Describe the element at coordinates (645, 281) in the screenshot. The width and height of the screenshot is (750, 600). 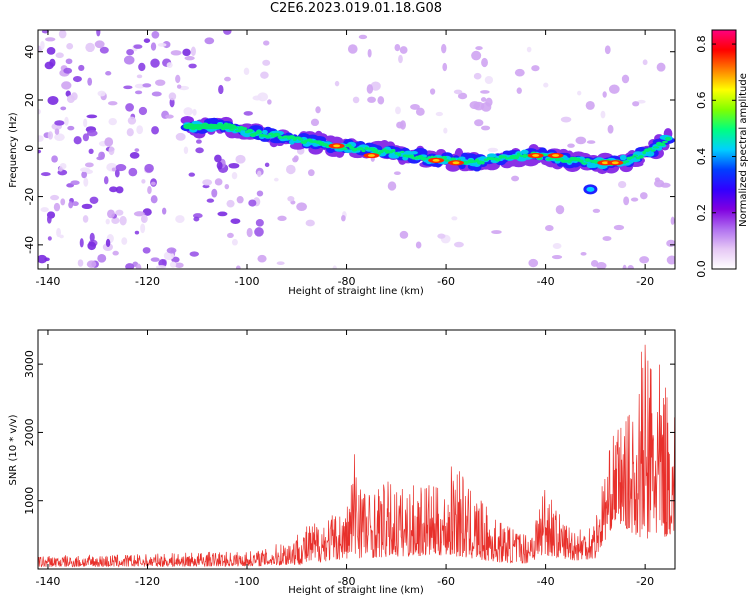
I see `heatmap-x-tick-label: -20` at that location.